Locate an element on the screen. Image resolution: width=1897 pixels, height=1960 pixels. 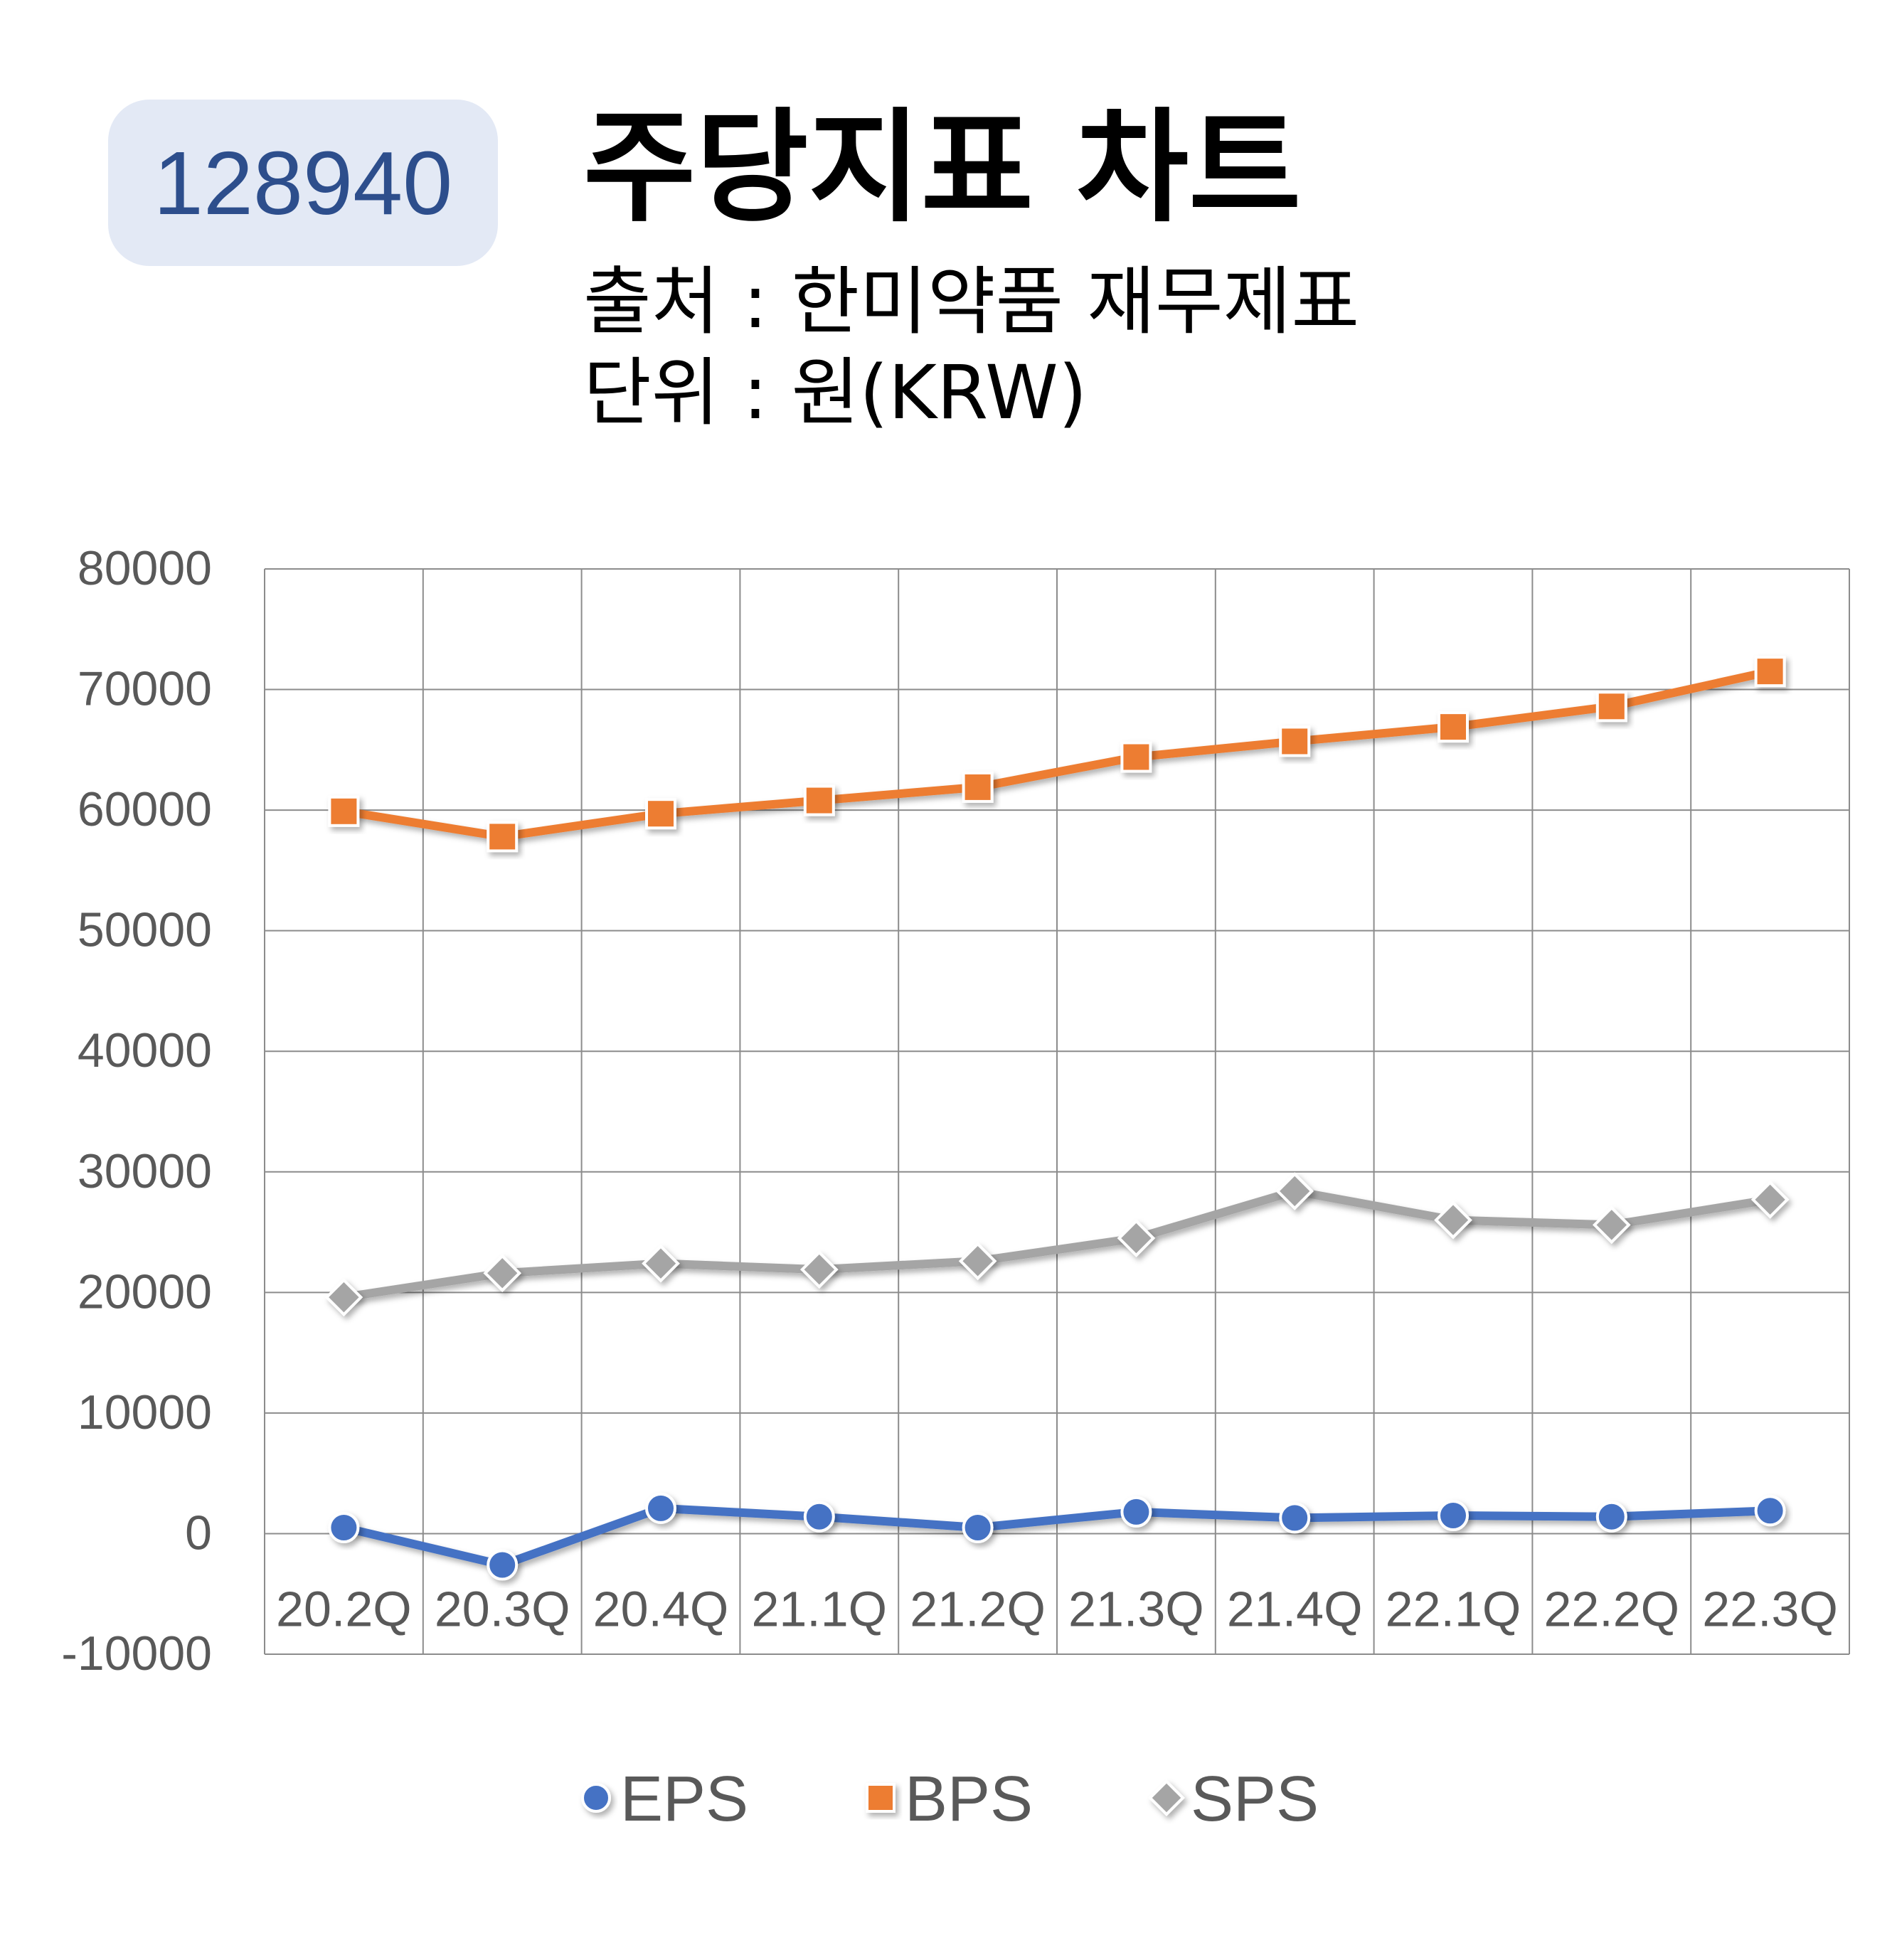
legend-item-sps: SPS is located at coordinates (1233, 1799).